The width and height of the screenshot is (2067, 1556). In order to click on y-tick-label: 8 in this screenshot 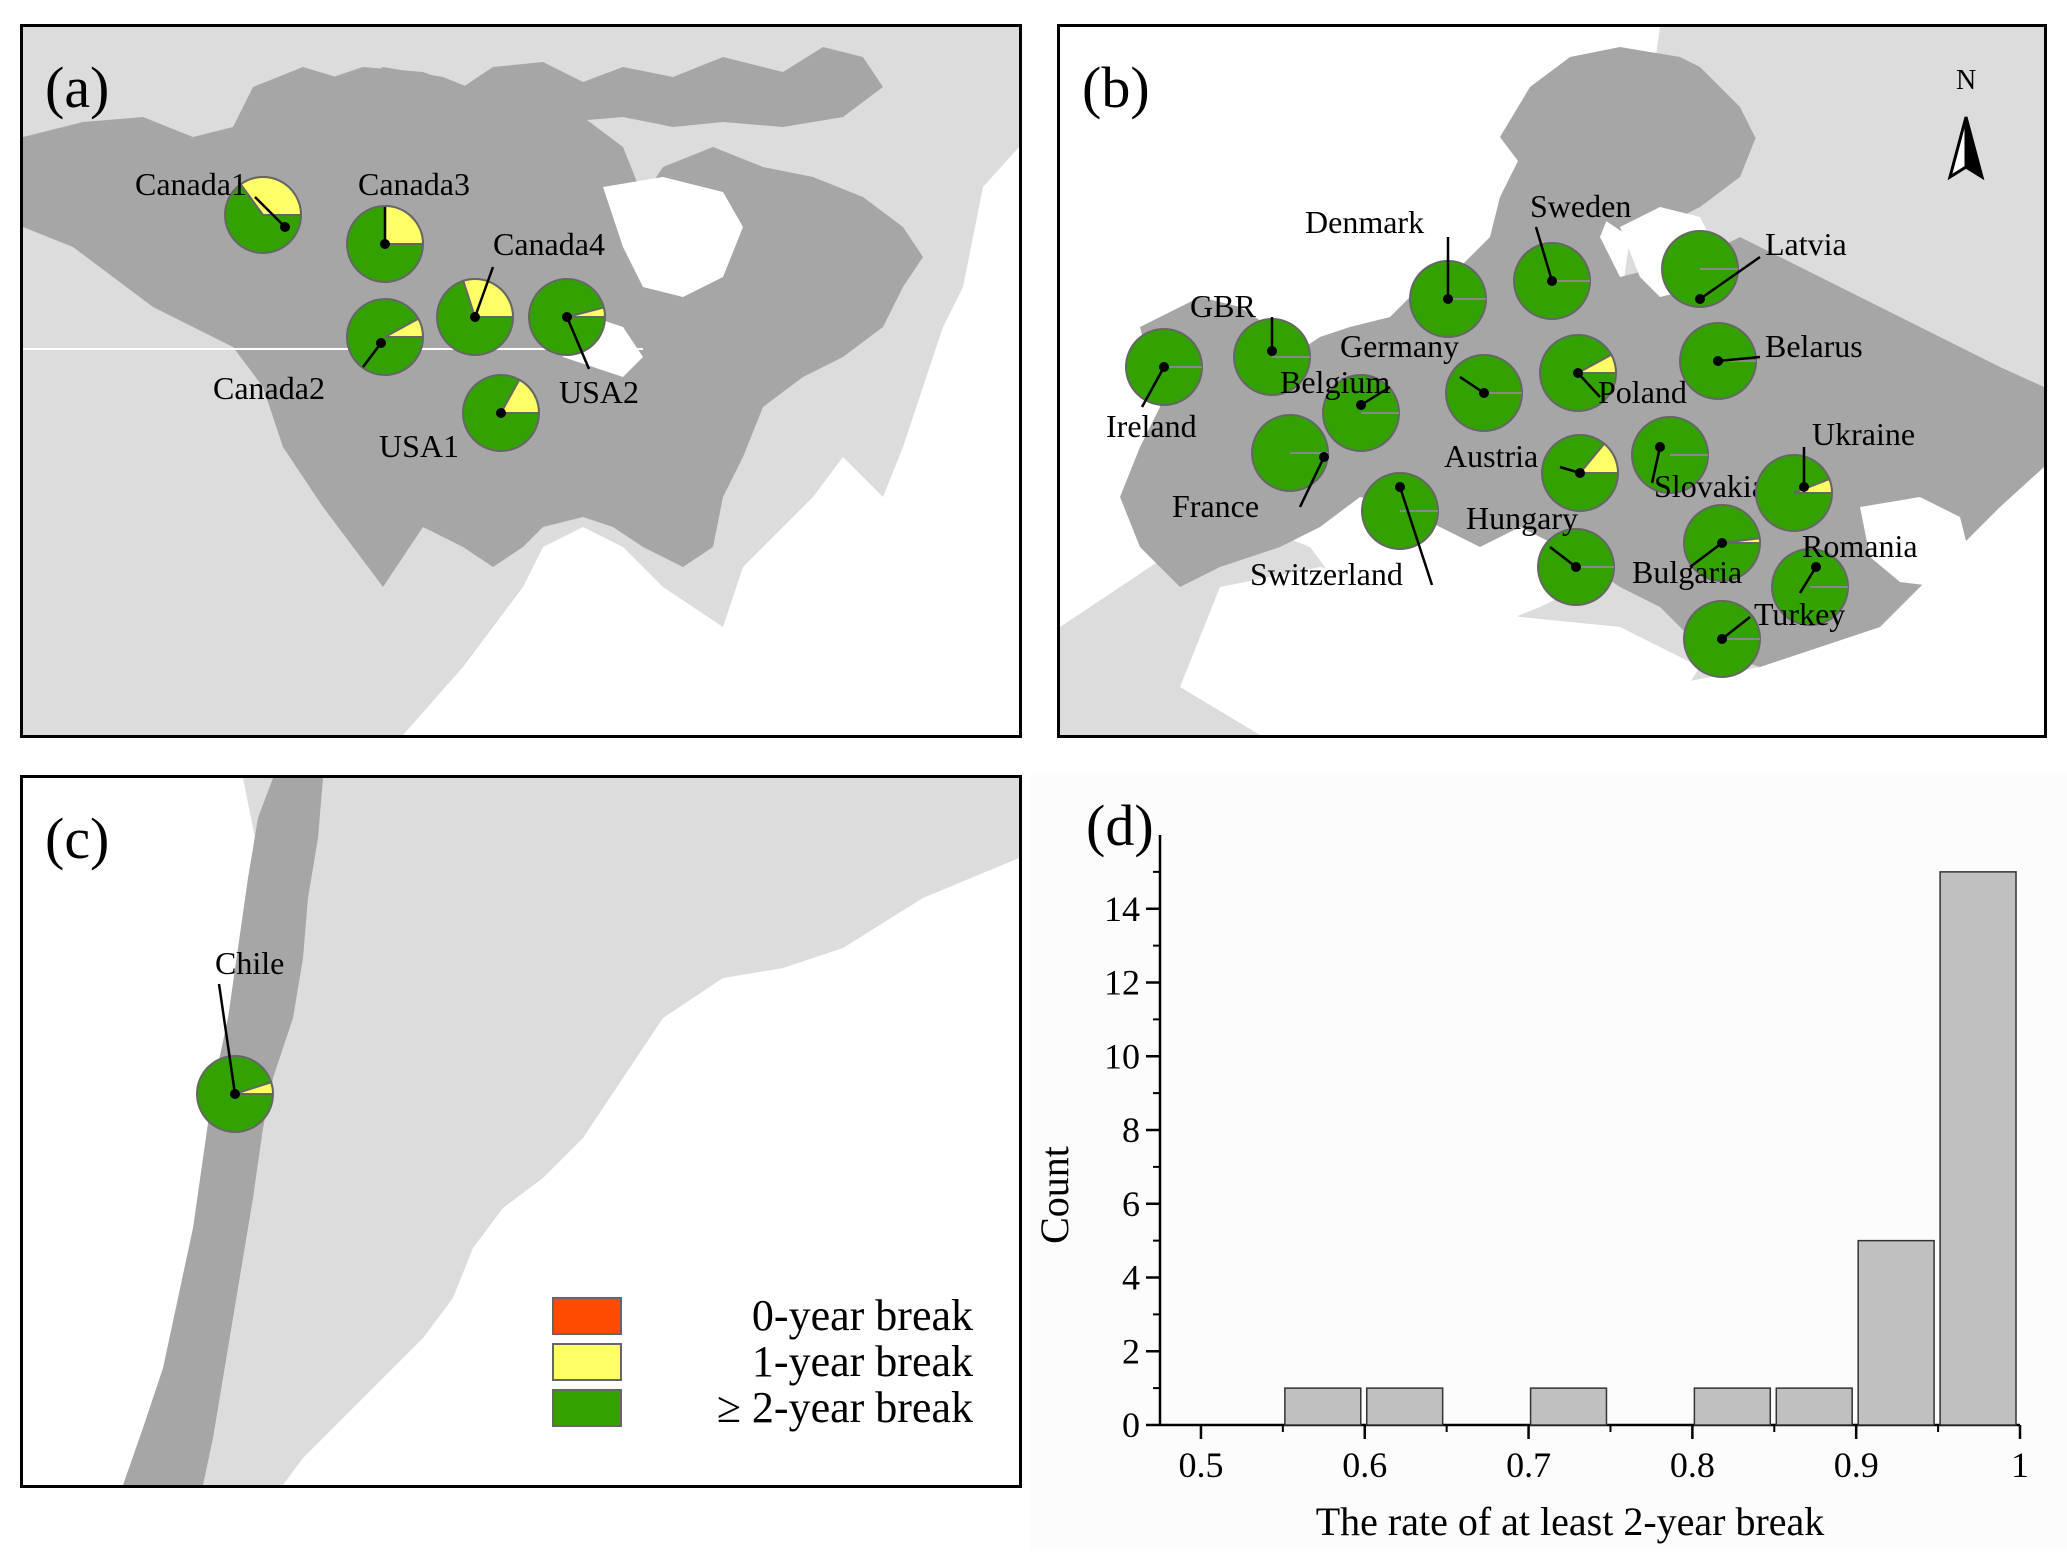, I will do `click(1131, 1130)`.